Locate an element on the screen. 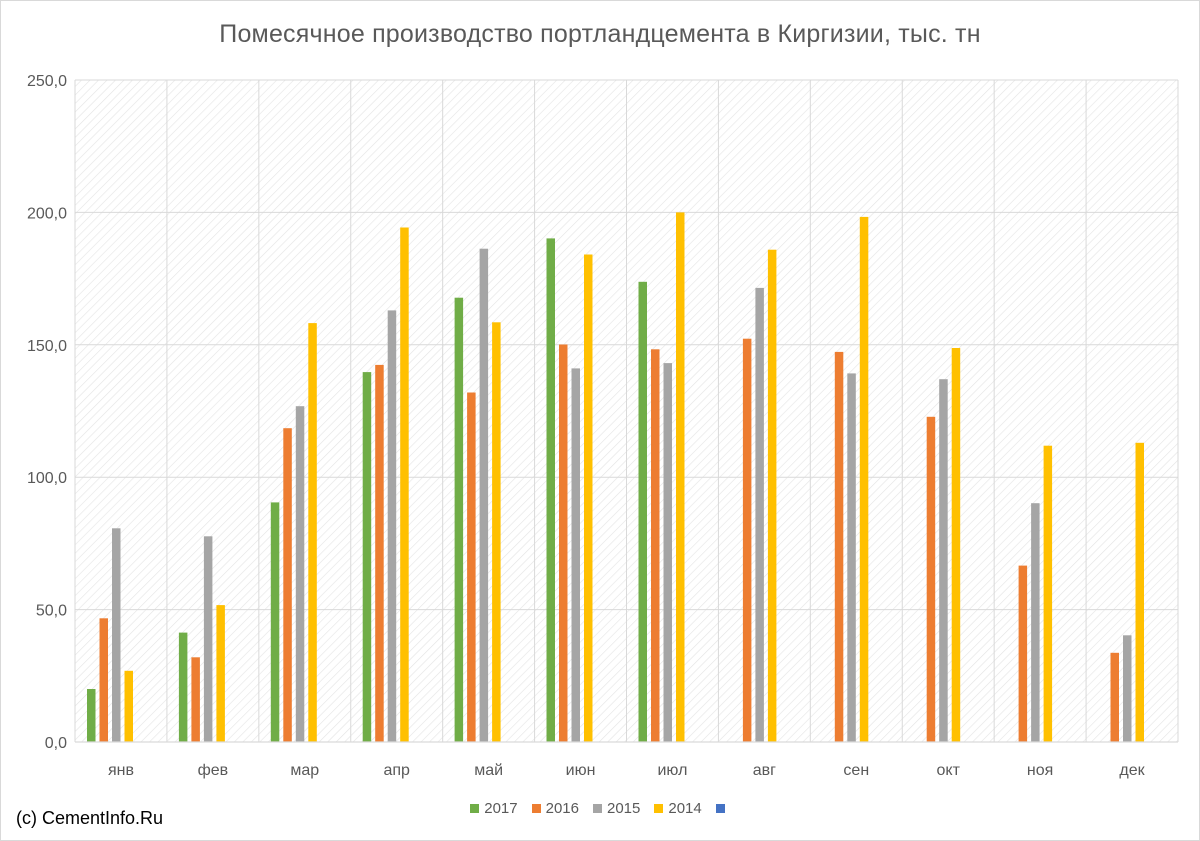 This screenshot has height=841, width=1200. legend-item is located at coordinates (722, 808).